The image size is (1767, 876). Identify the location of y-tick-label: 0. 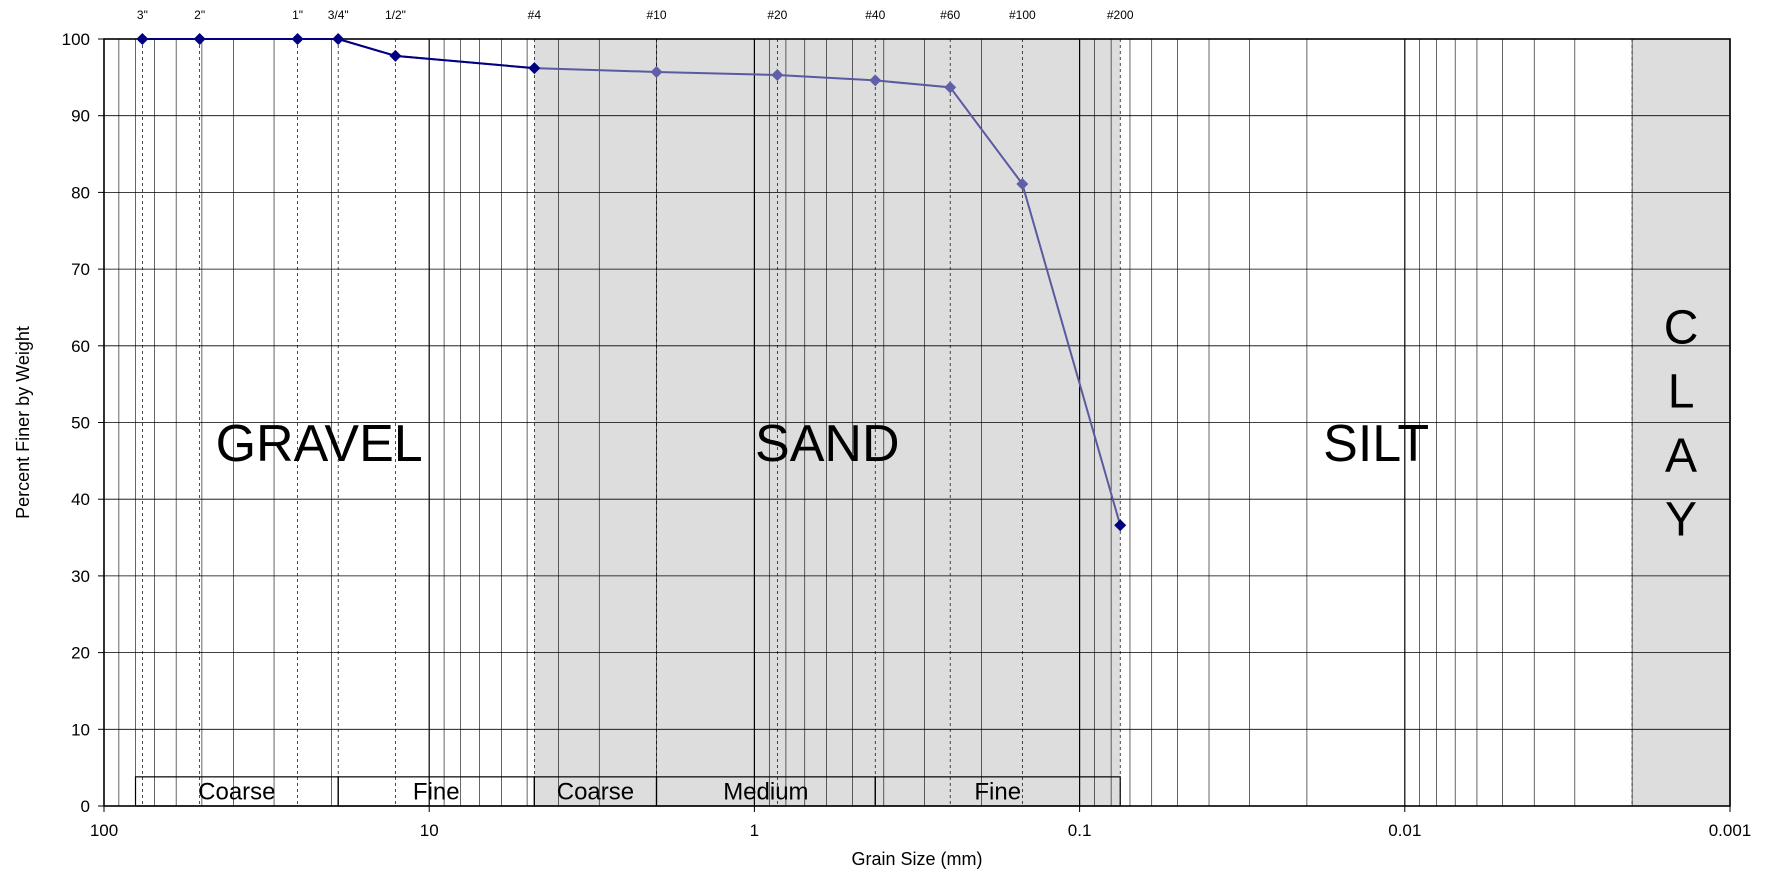
(85, 806).